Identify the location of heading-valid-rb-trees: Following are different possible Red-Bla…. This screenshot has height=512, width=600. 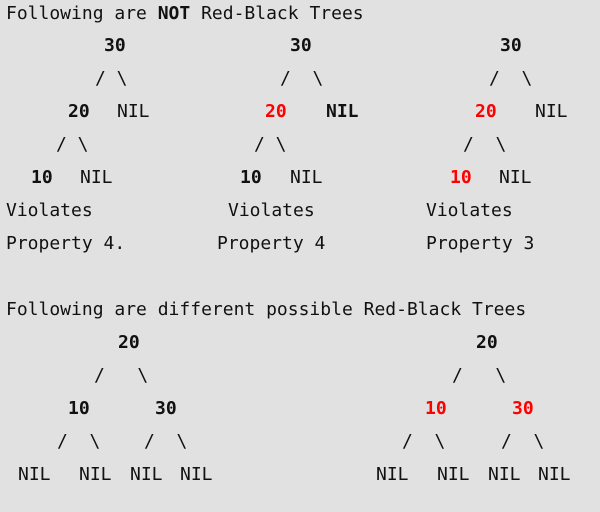
(266, 309).